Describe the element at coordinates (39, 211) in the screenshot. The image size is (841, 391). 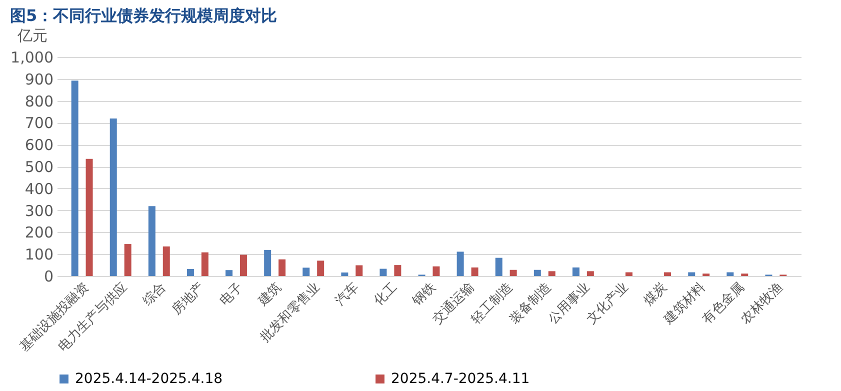
I see `y-tick-label: 300` at that location.